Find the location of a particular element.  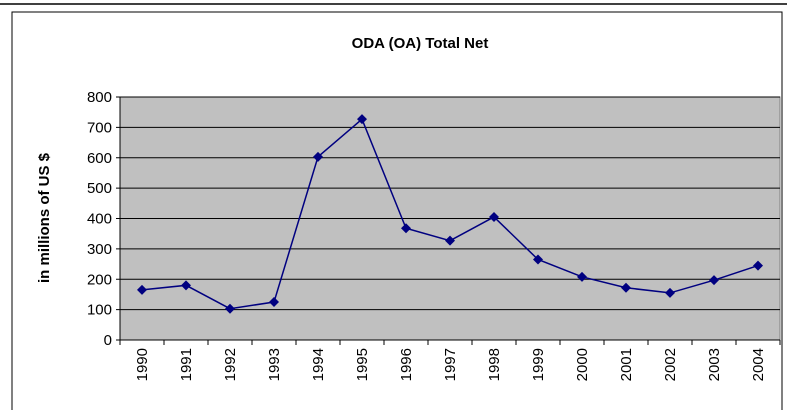

x-tick-label: 1994 is located at coordinates (318, 364).